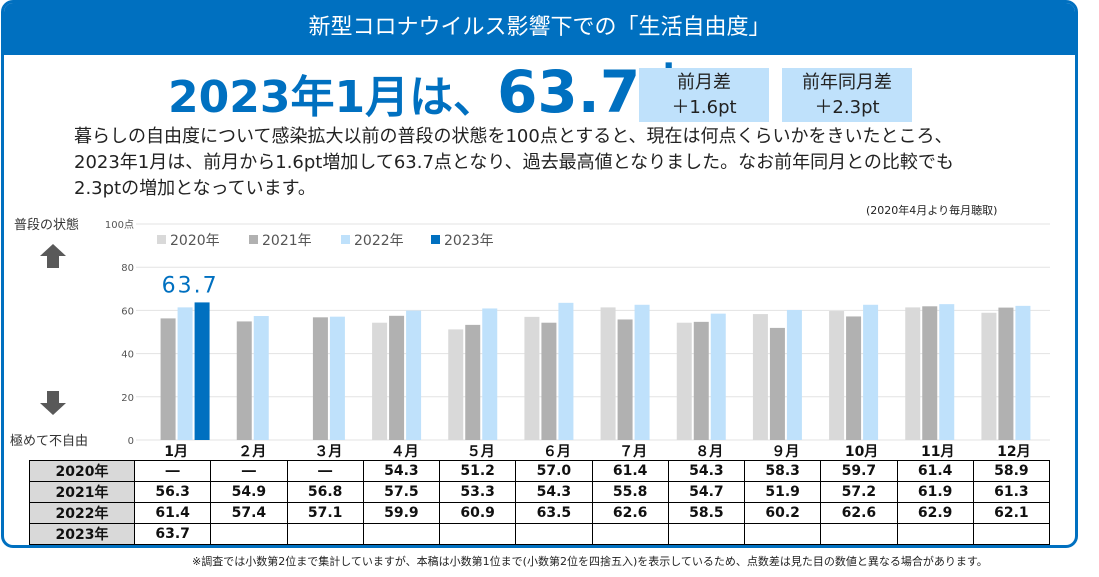 This screenshot has width=1099, height=577. I want to click on x-tick-label: 1月, so click(176, 452).